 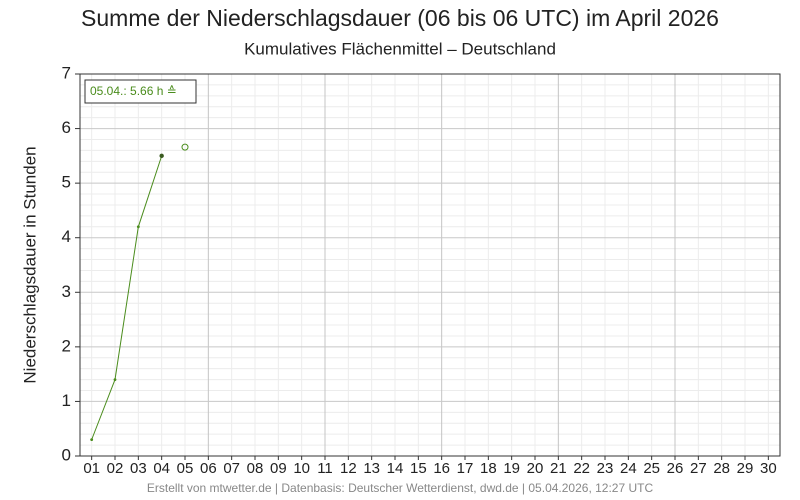 What do you see at coordinates (325, 468) in the screenshot?
I see `x-tick-label: 11` at bounding box center [325, 468].